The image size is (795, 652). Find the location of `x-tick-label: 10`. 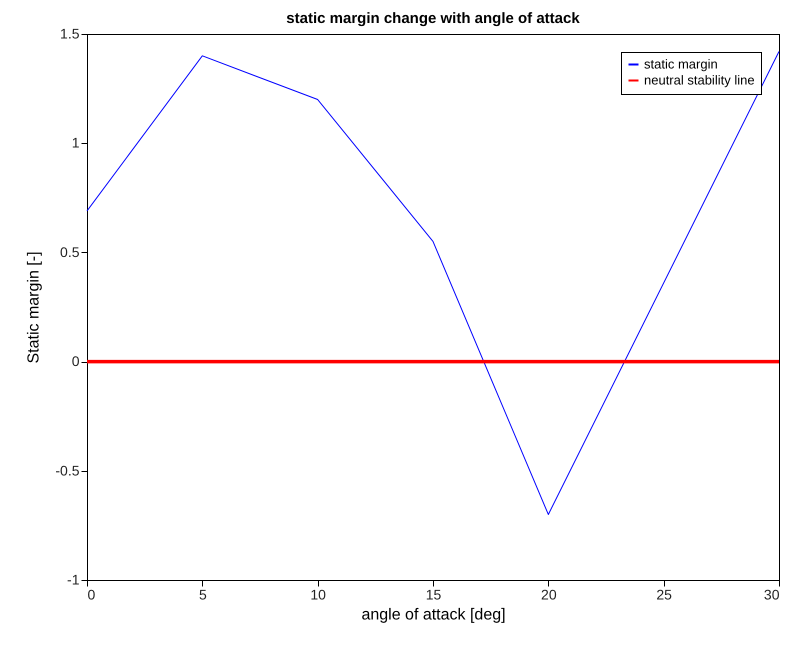

x-tick-label: 10 is located at coordinates (318, 594).